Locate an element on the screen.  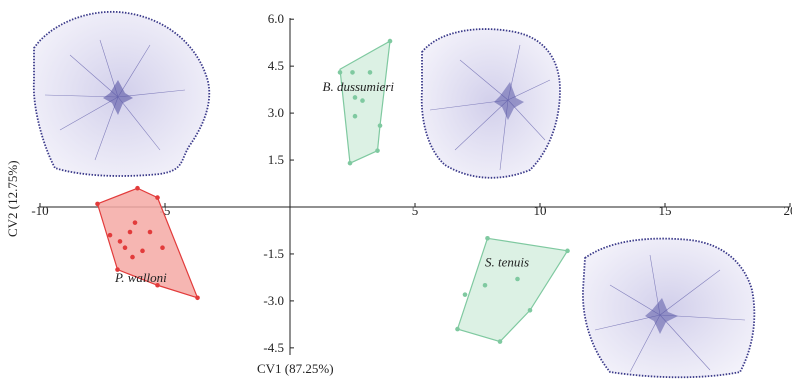
y-axis-title: CV2 (12.75%) is located at coordinates (12, 198).